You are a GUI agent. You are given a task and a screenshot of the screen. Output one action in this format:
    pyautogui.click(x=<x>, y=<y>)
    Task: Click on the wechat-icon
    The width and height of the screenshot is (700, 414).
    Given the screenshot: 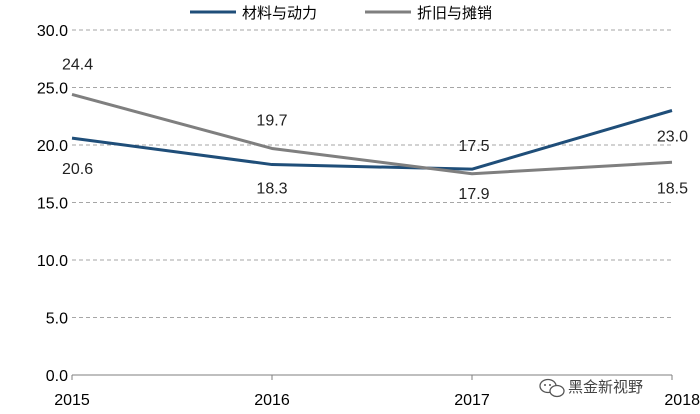 What is the action you would take?
    pyautogui.click(x=552, y=388)
    